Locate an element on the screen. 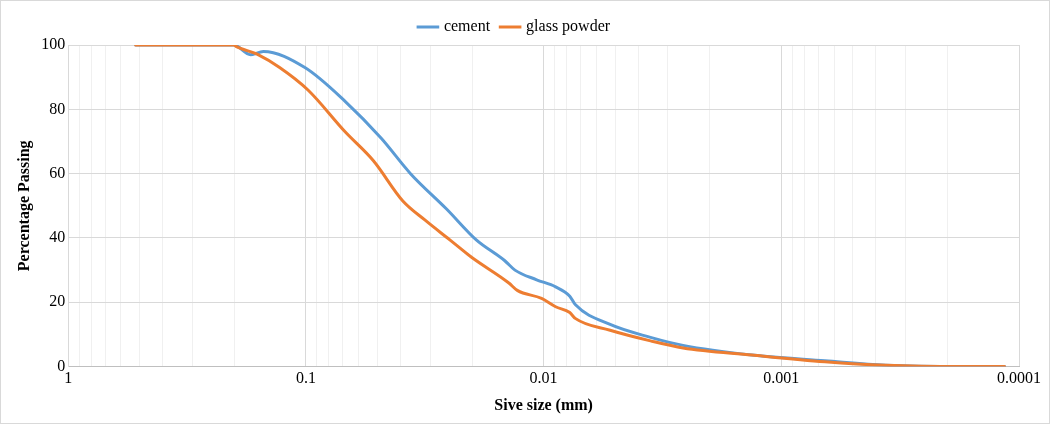 This screenshot has height=424, width=1050. x-axis-title: Sive size (mm) is located at coordinates (543, 404).